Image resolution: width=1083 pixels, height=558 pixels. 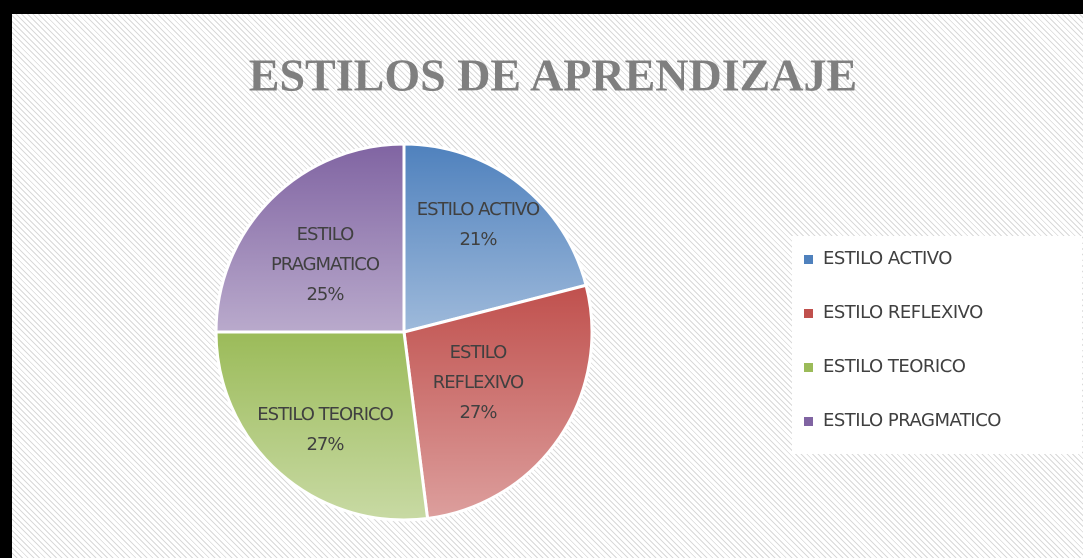 I want to click on legend-item: ESTILO TEORICO, so click(x=885, y=366).